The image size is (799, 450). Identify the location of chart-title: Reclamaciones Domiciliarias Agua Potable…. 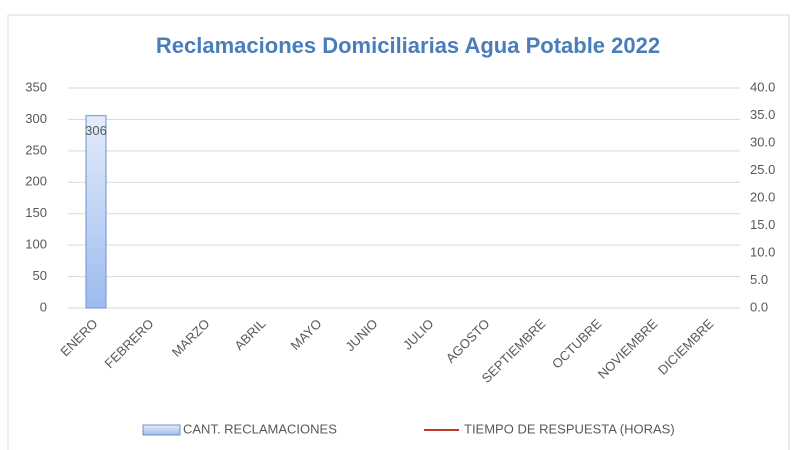
(408, 45).